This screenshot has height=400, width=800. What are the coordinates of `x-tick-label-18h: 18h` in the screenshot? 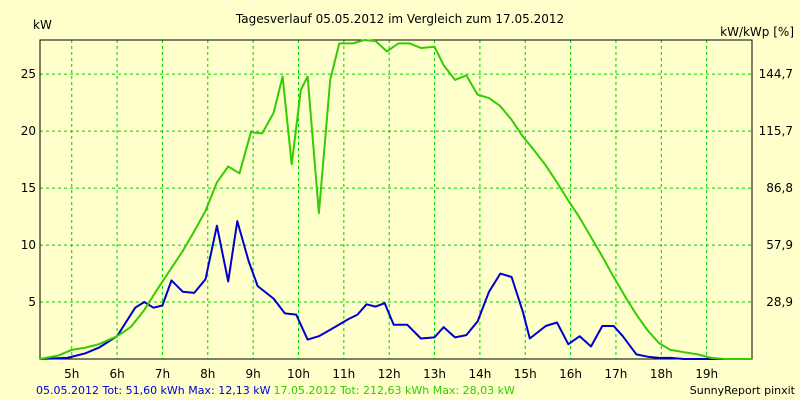 It's located at (661, 374).